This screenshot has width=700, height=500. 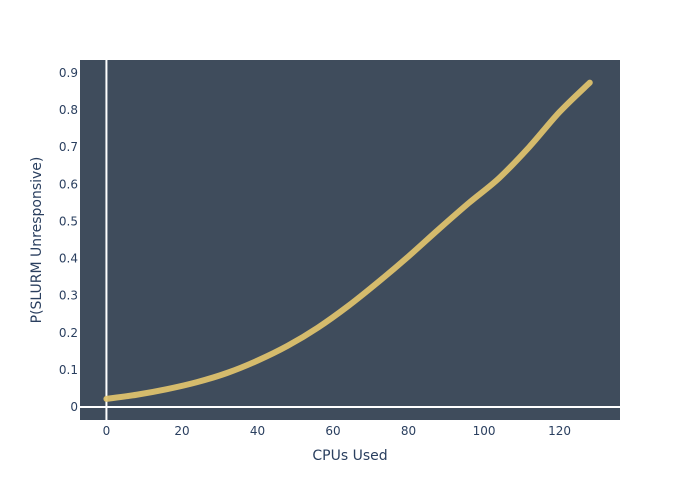 What do you see at coordinates (408, 431) in the screenshot?
I see `x-tick-label: 80` at bounding box center [408, 431].